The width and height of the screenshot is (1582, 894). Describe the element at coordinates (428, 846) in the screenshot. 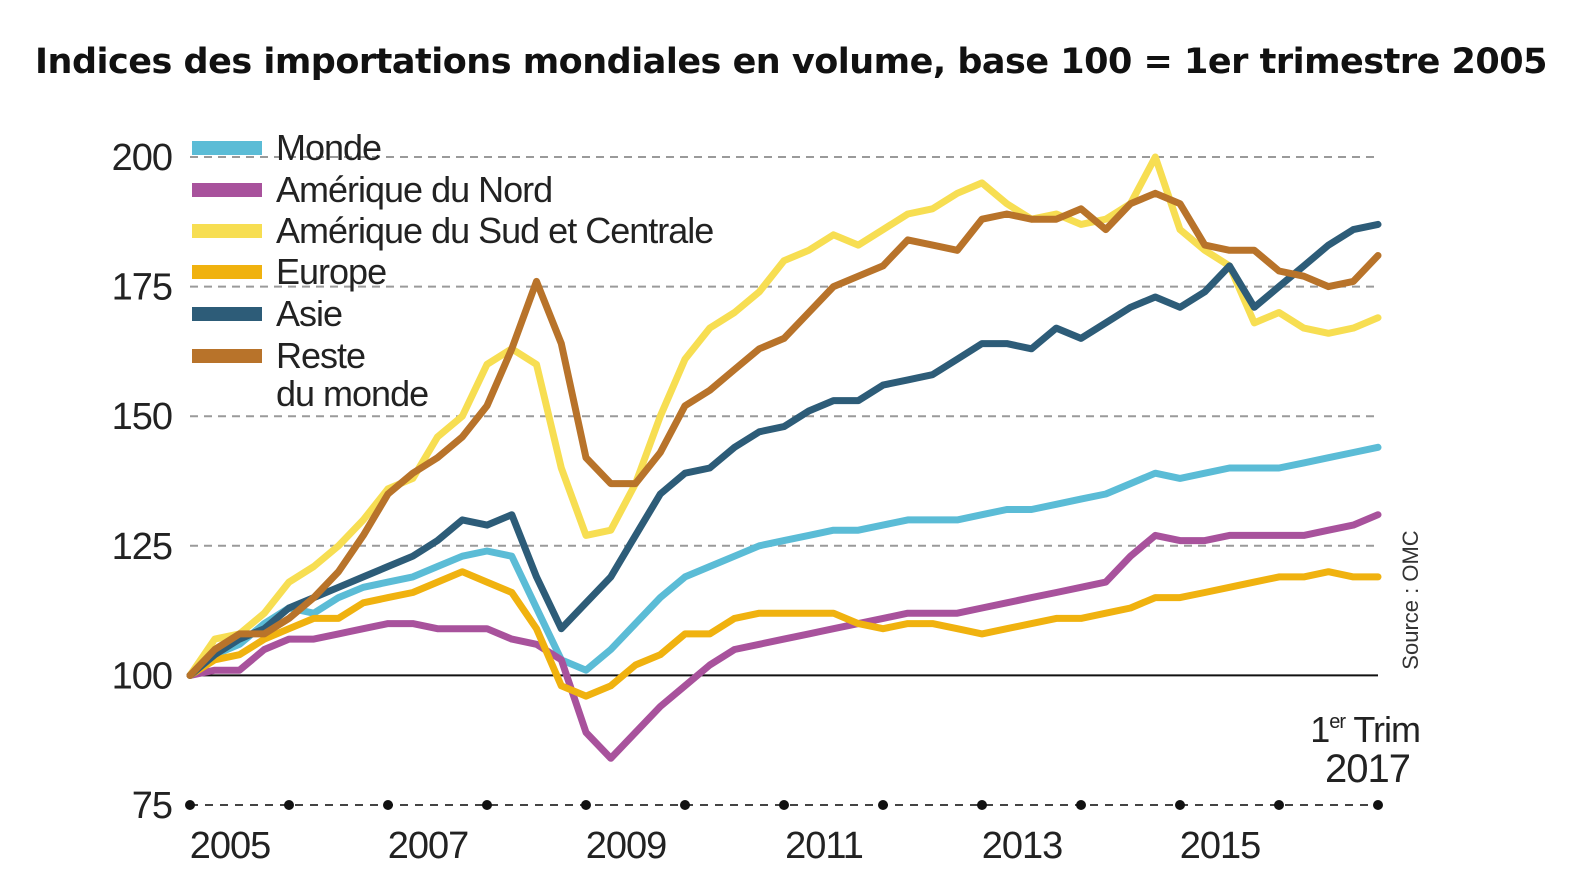

I see `x-tick-2007: 2007` at that location.